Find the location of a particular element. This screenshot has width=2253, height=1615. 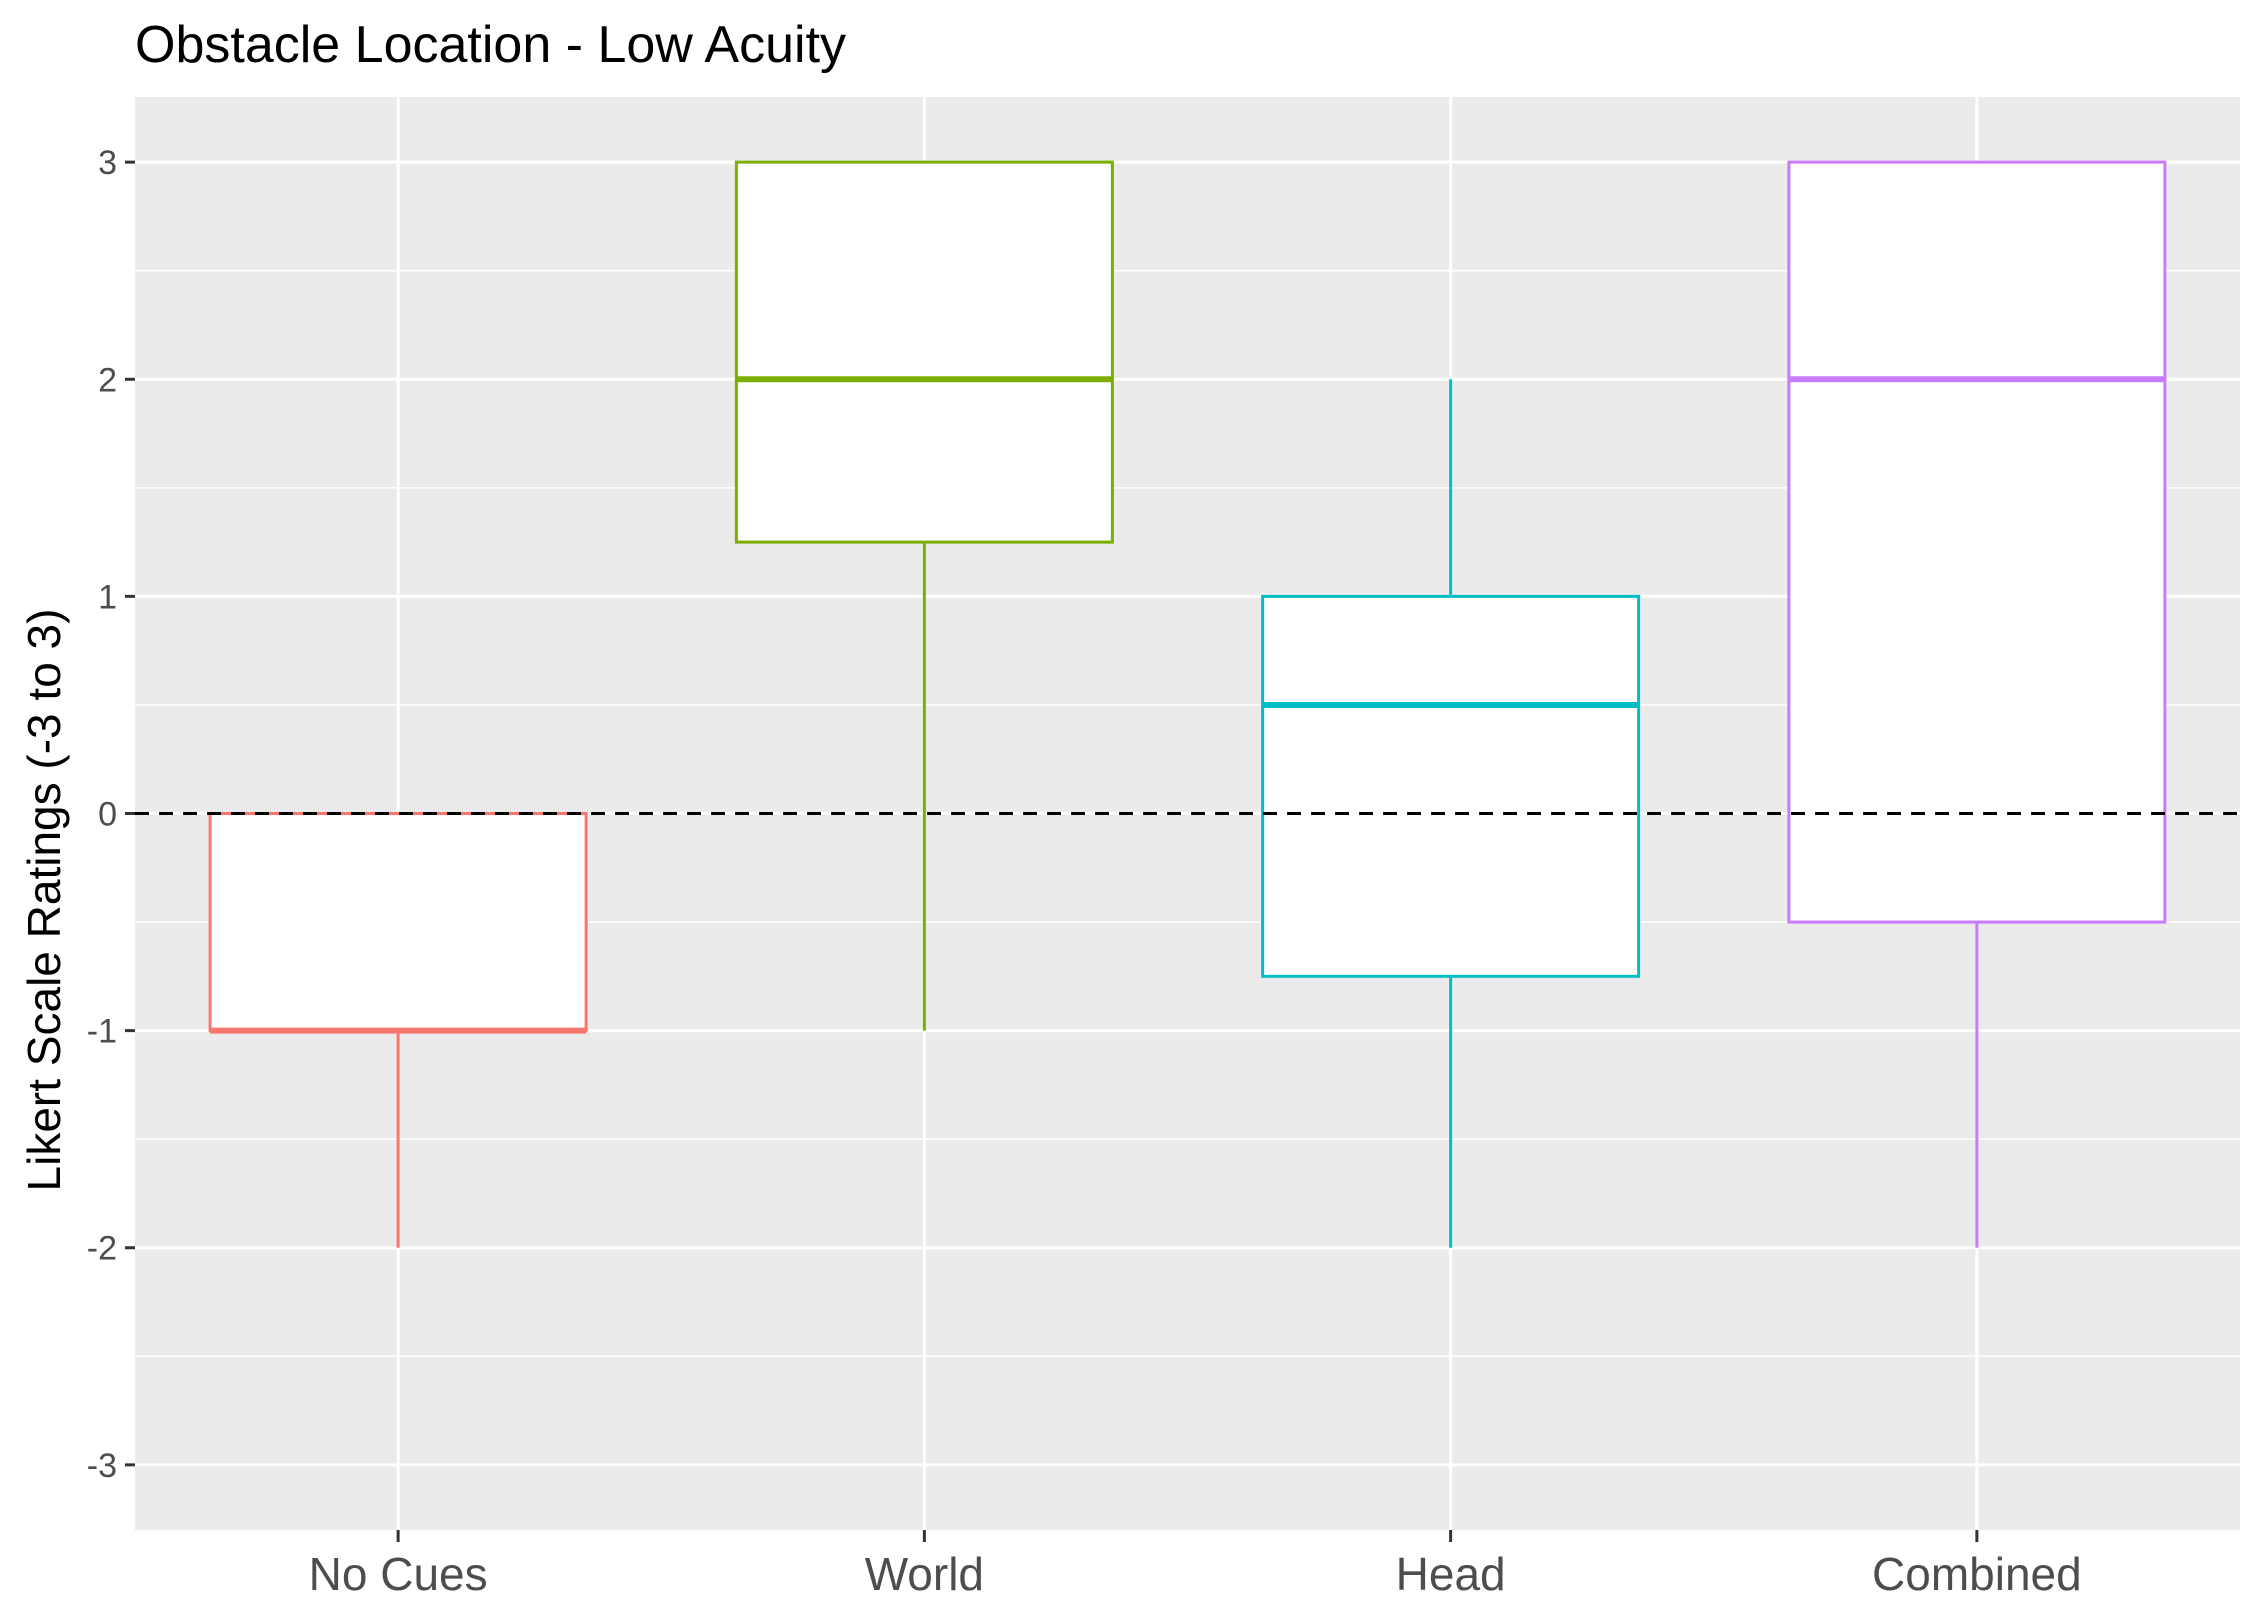

boxplot-combined is located at coordinates (1977, 704).